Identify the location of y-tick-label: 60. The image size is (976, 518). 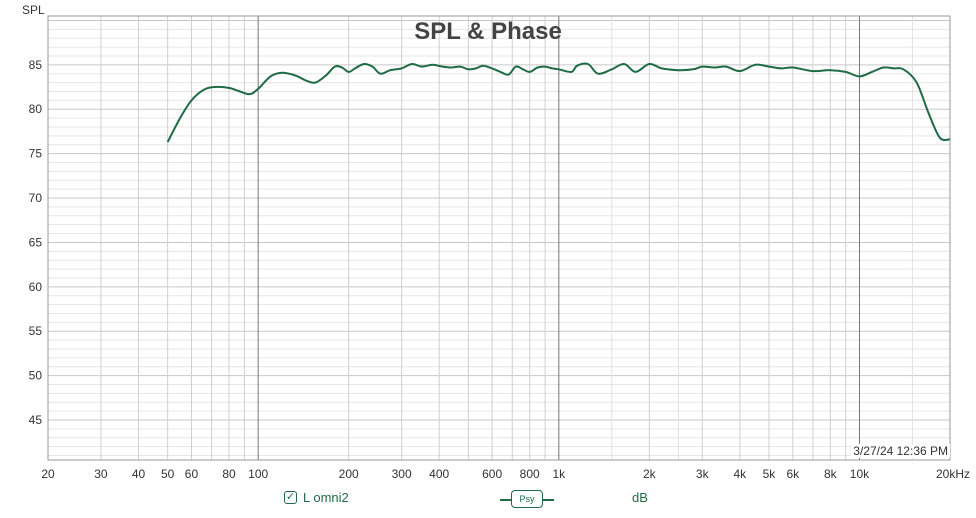
(36, 287).